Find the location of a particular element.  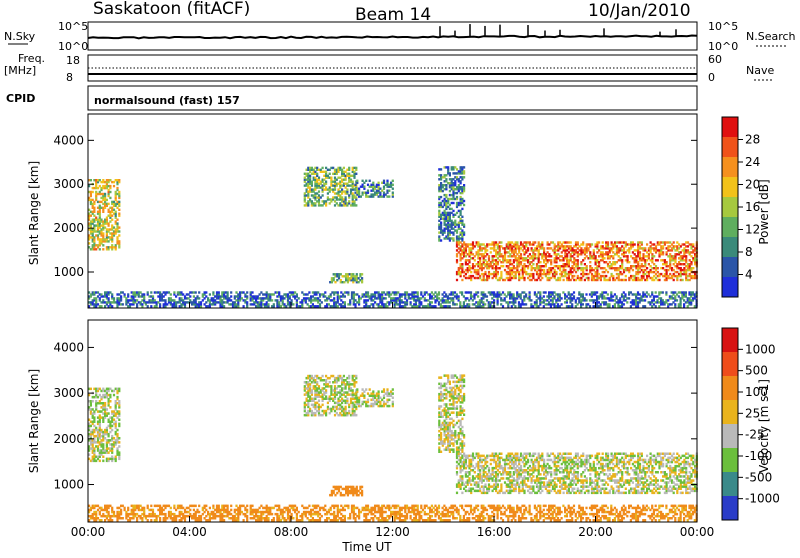

freq-tick-bottom: 8 is located at coordinates (69, 77).